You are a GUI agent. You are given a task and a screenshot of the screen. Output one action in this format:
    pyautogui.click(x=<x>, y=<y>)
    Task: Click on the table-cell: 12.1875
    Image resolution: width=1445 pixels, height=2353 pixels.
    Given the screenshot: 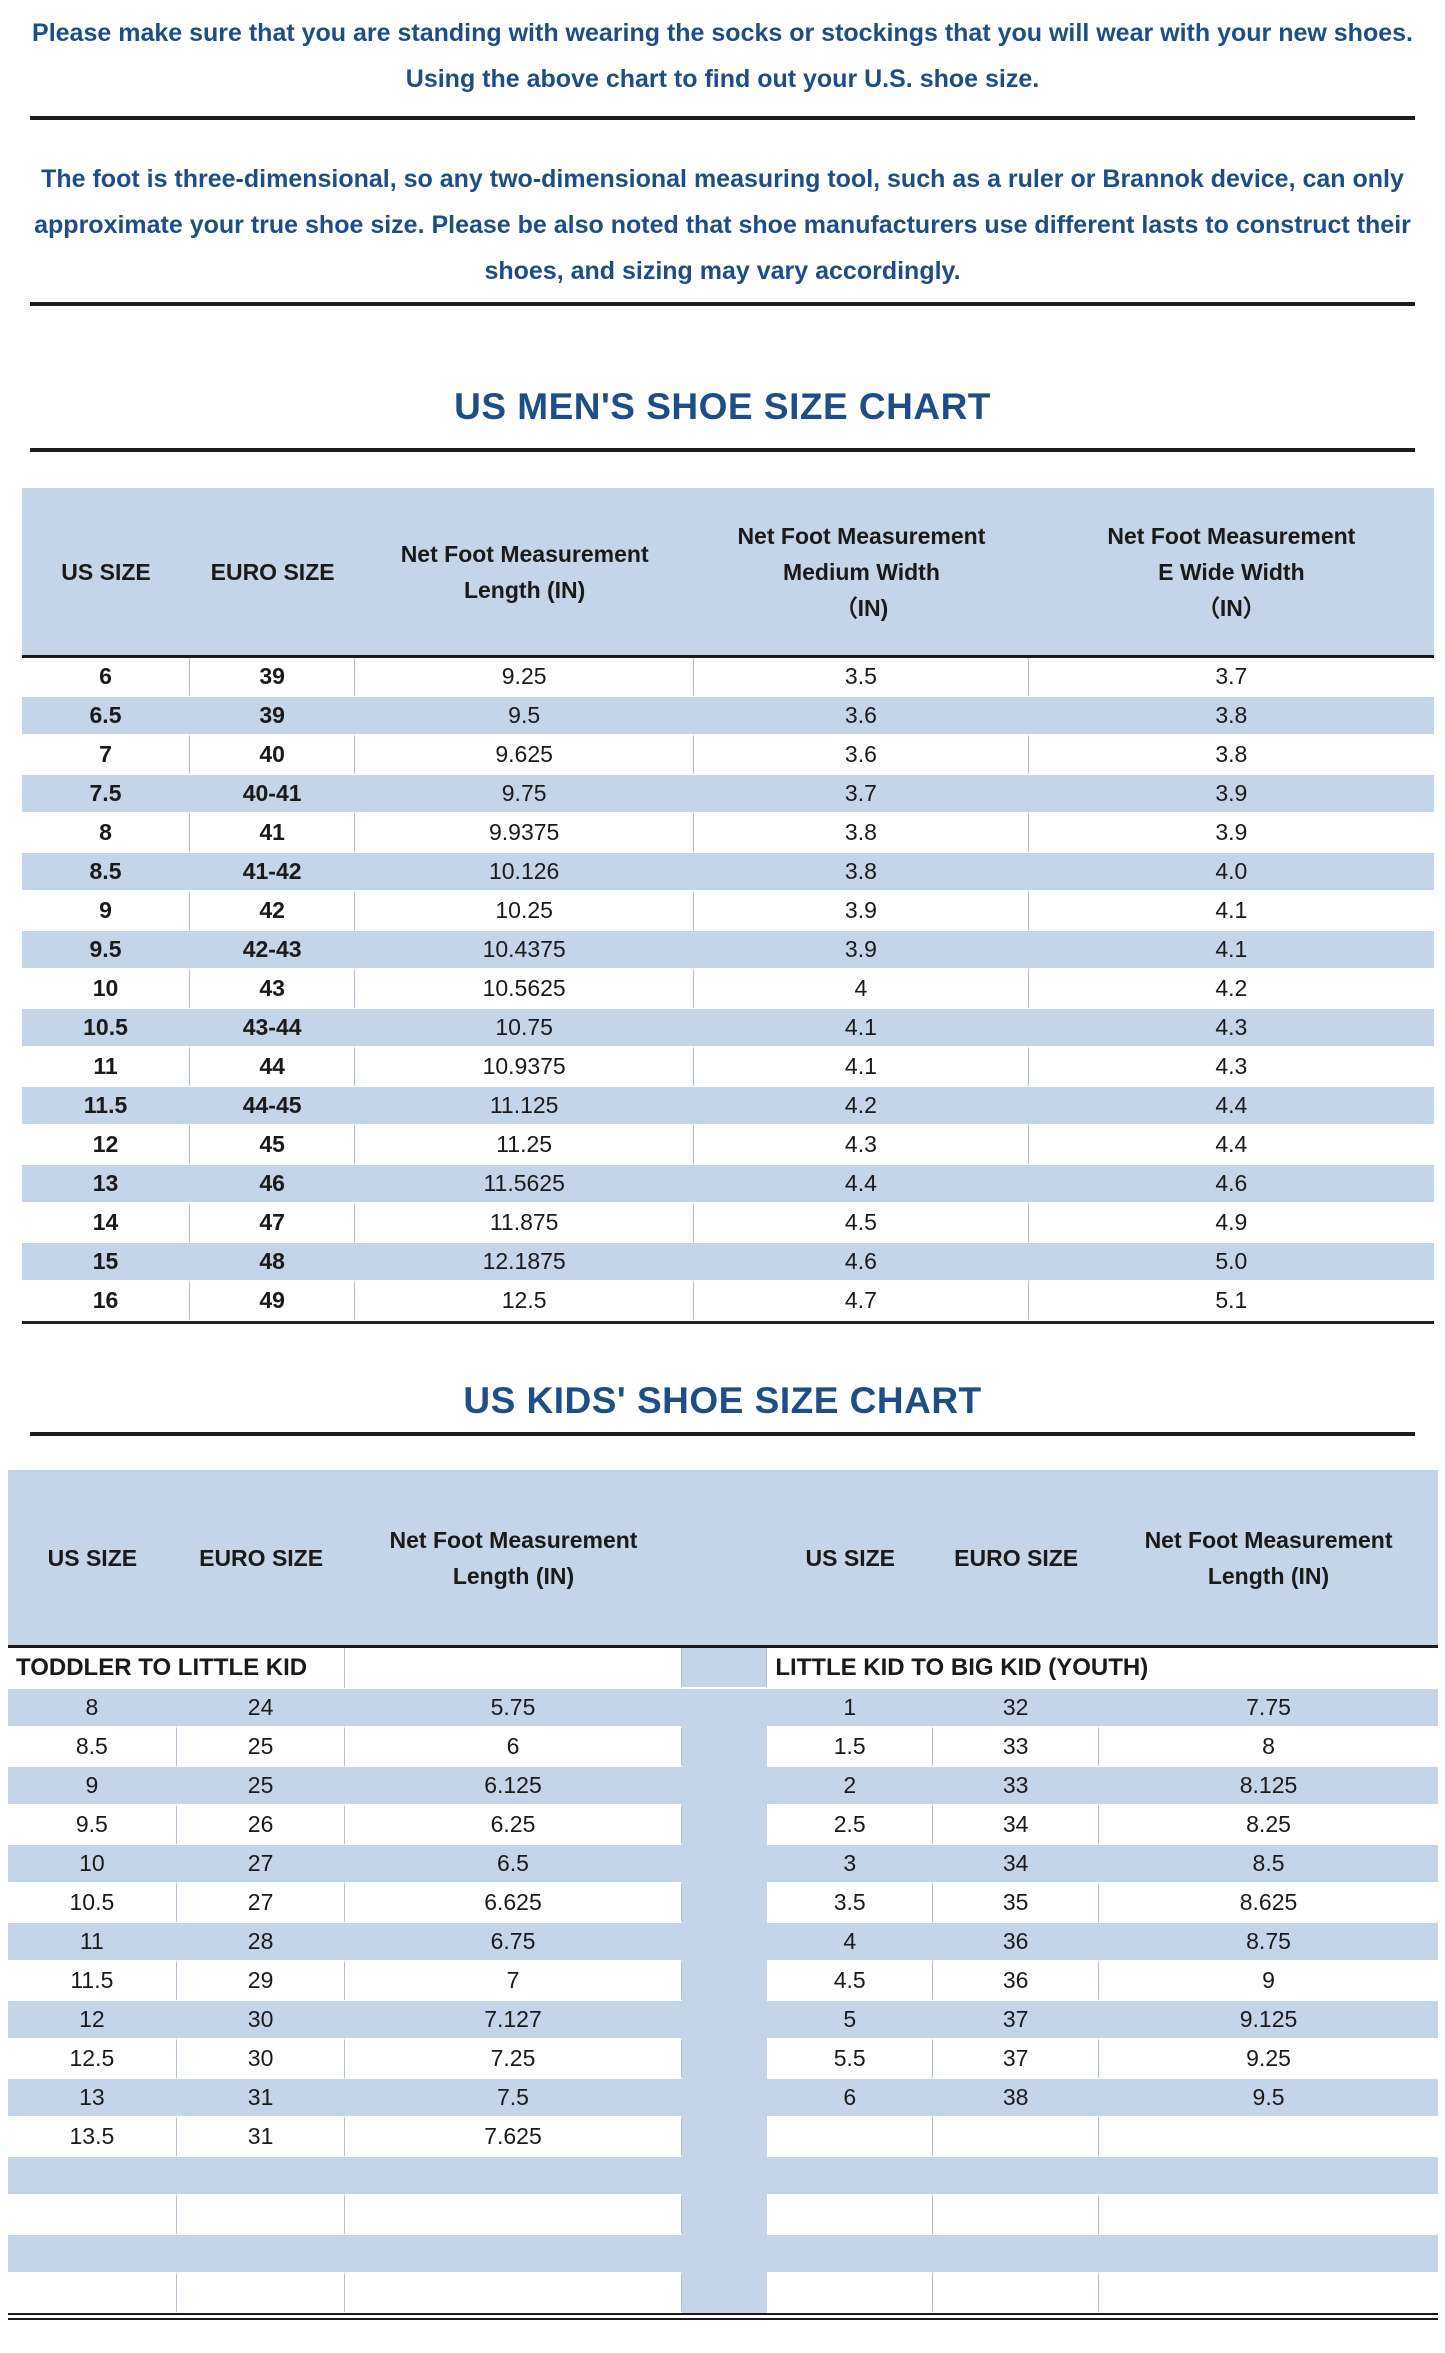 What is the action you would take?
    pyautogui.click(x=525, y=1262)
    